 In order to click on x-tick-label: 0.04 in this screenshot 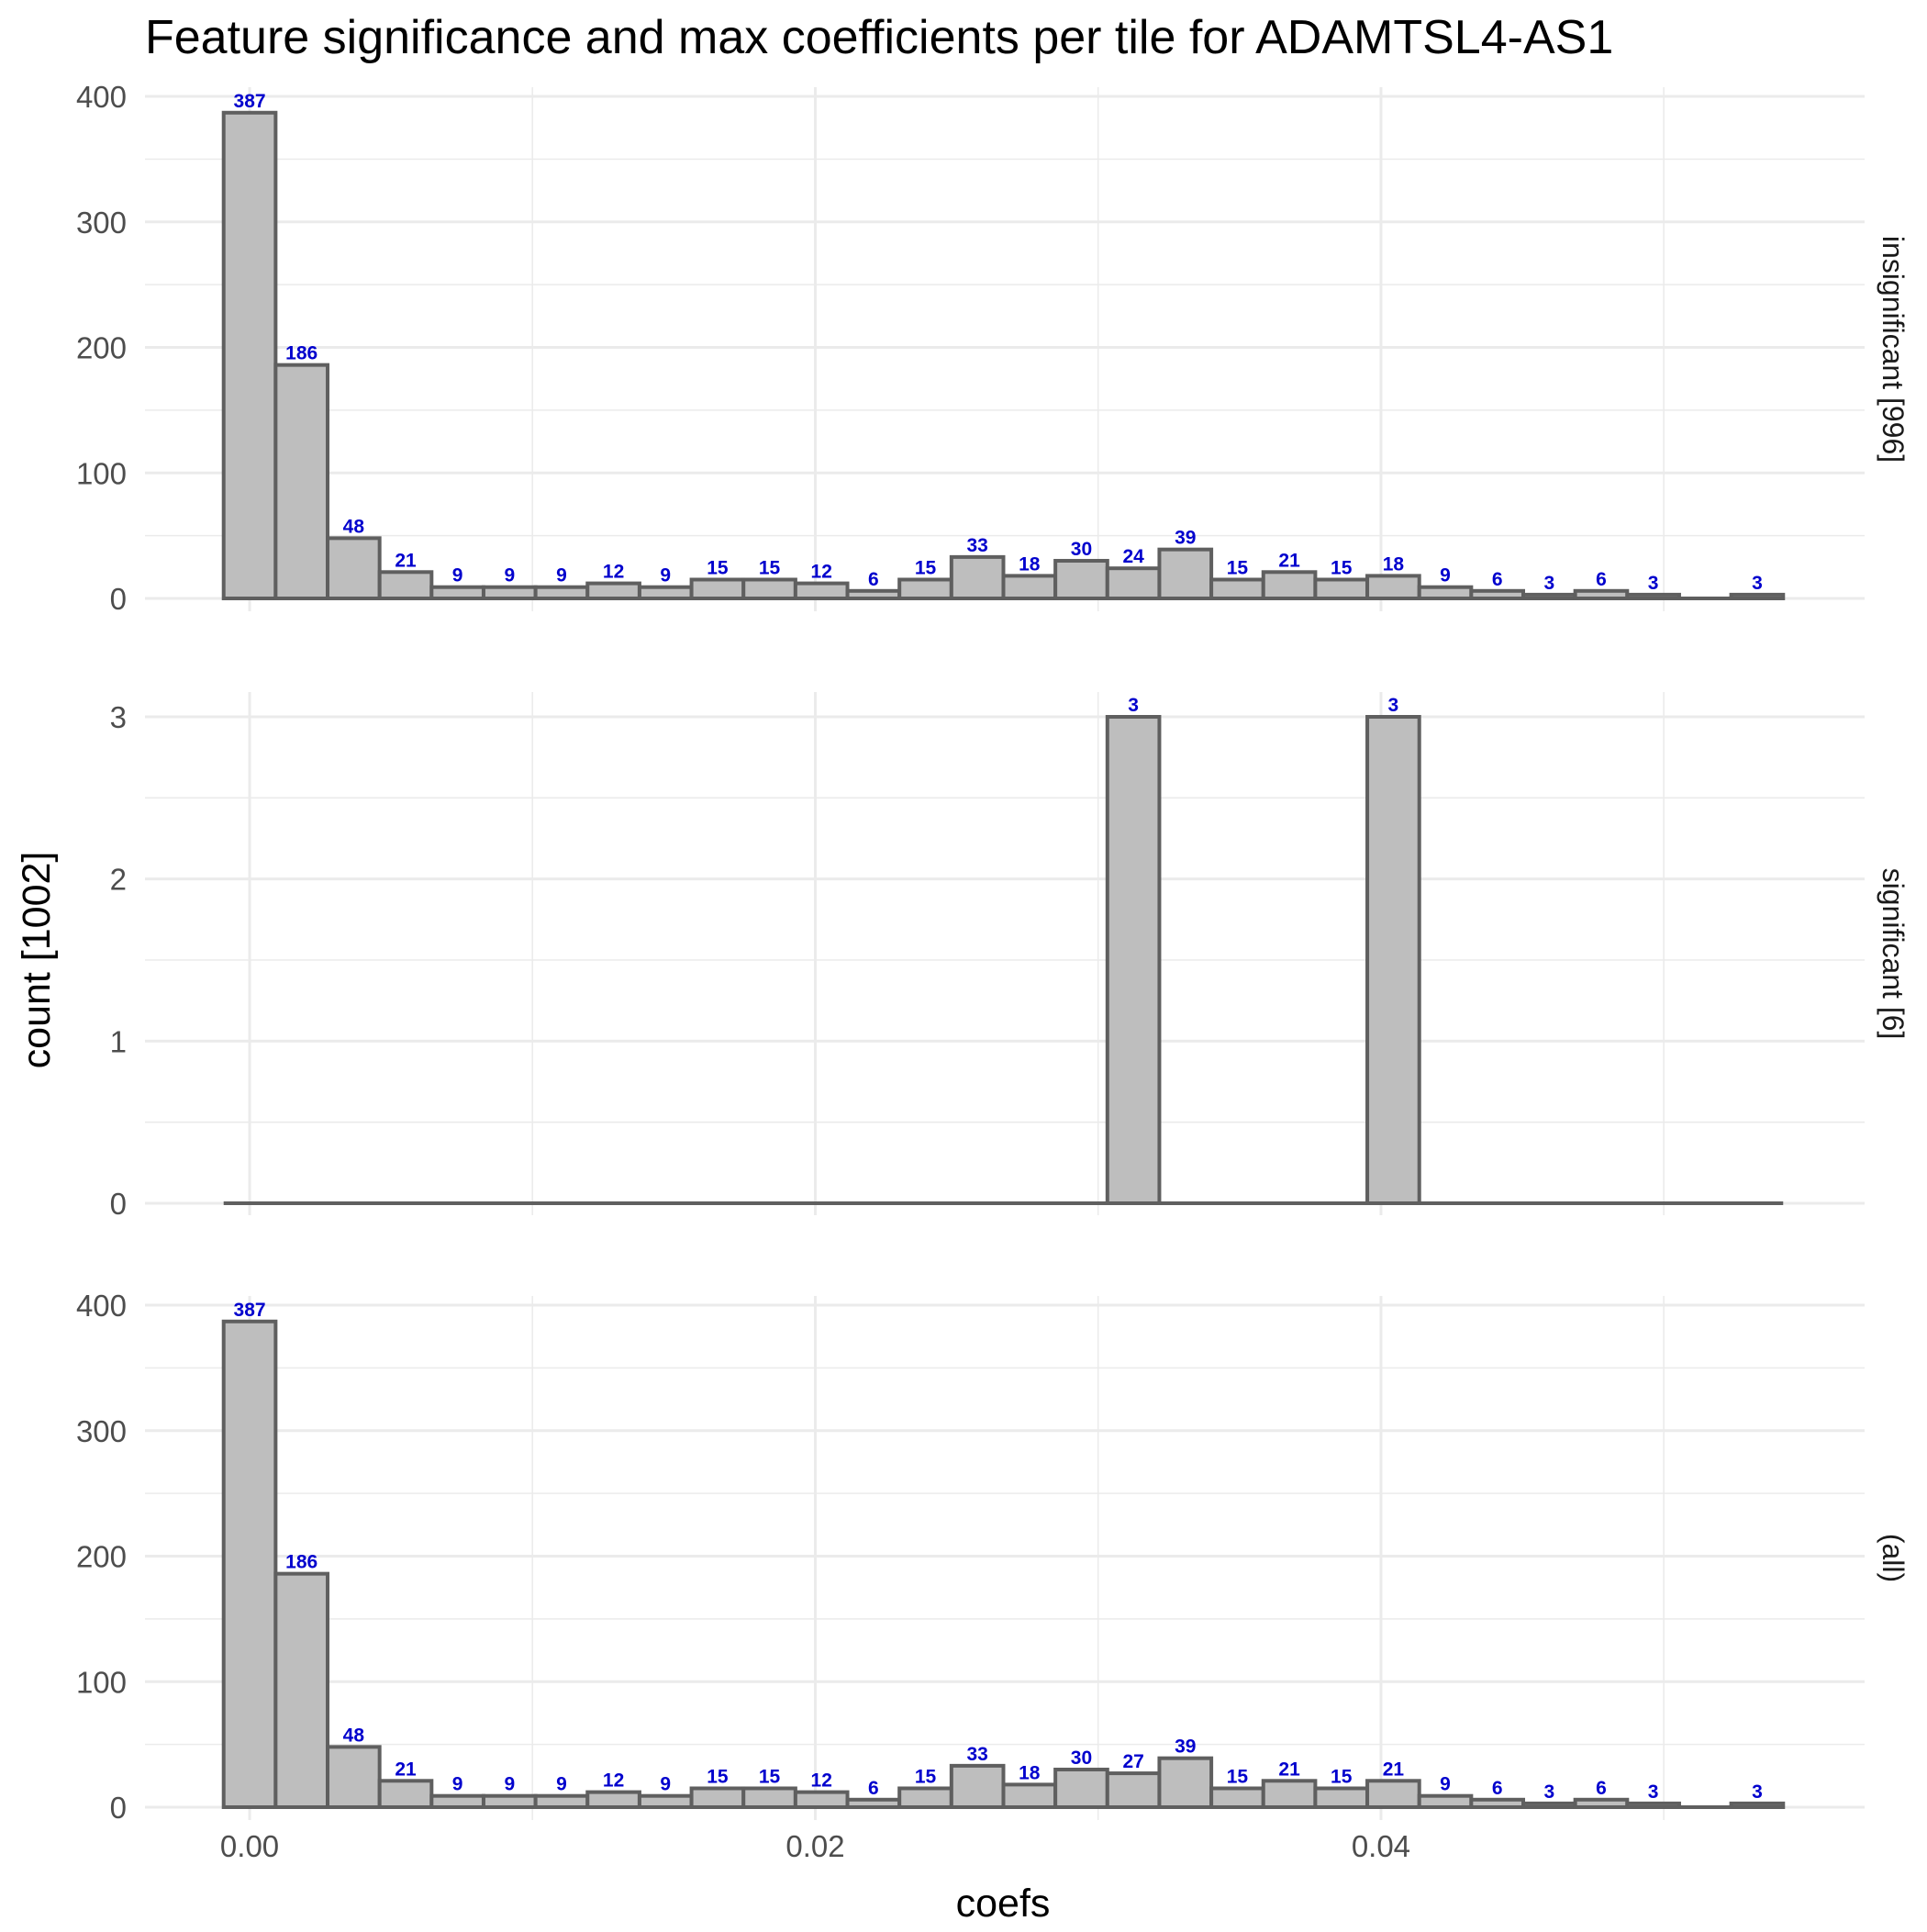, I will do `click(1381, 1846)`.